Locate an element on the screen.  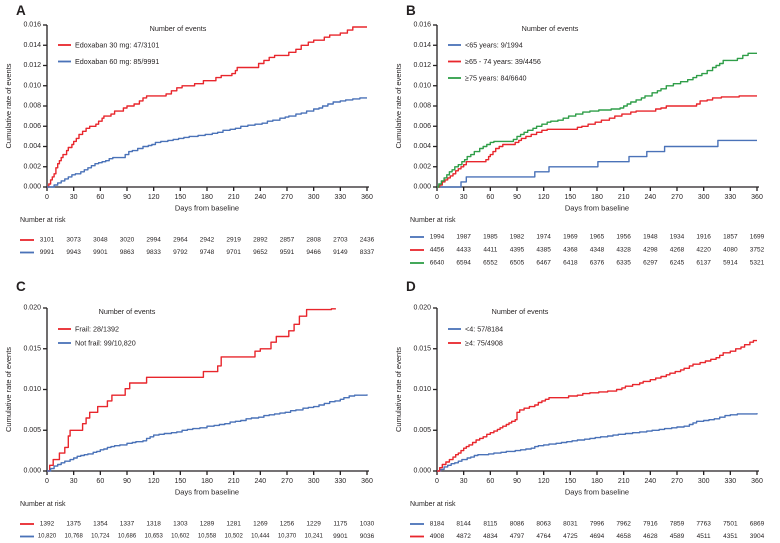
x-tick-label: 90 is located at coordinates (517, 197).